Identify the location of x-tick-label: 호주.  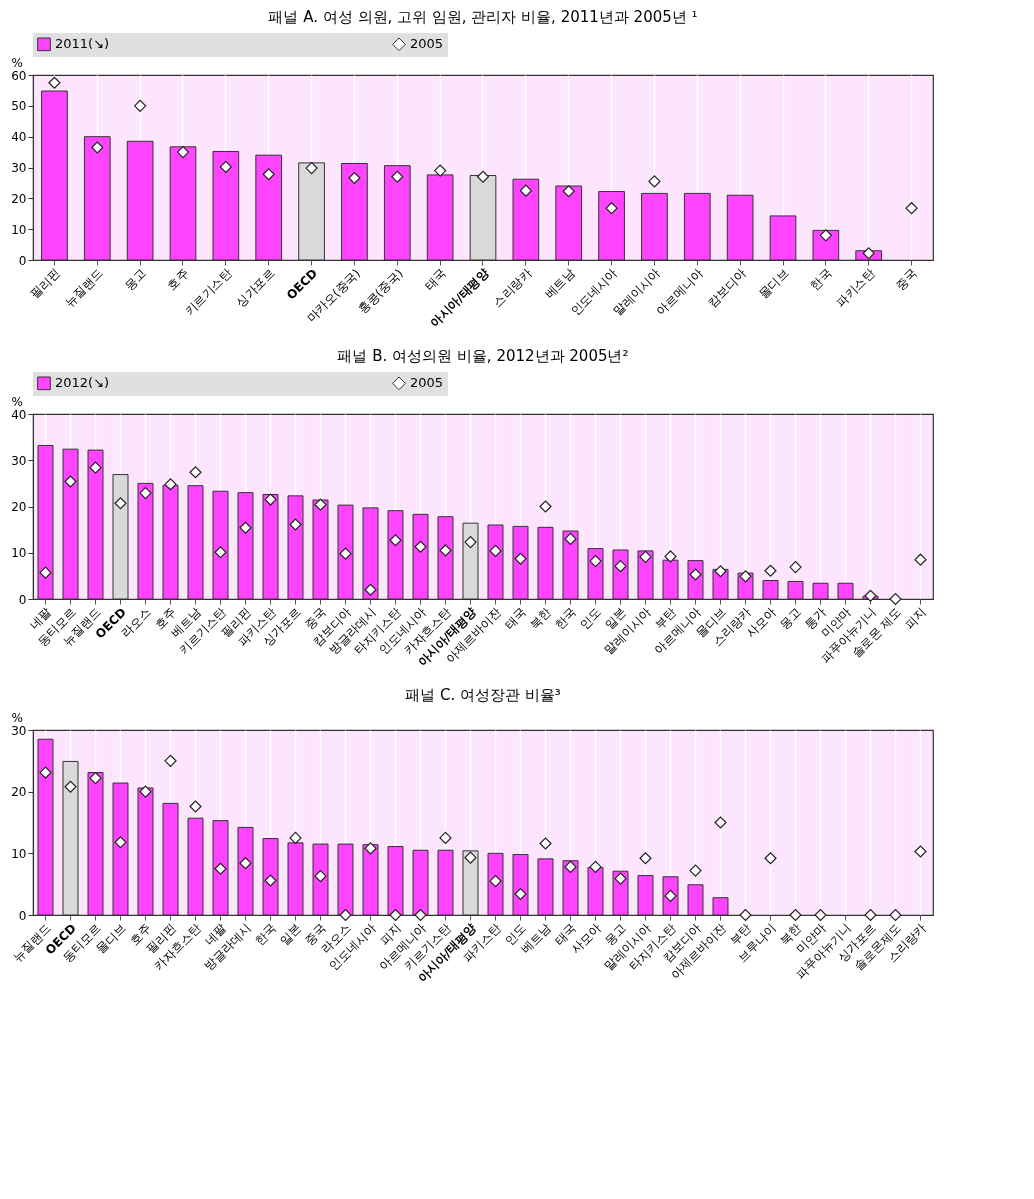
(178, 279).